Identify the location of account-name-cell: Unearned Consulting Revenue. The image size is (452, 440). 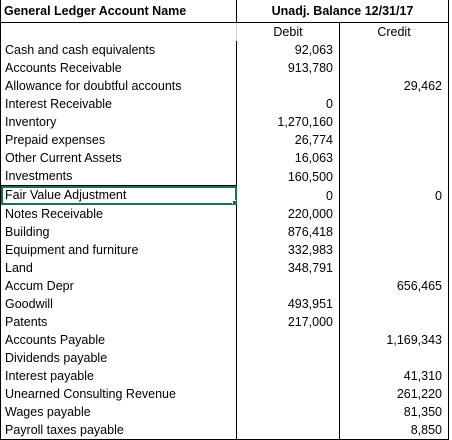
(118, 394).